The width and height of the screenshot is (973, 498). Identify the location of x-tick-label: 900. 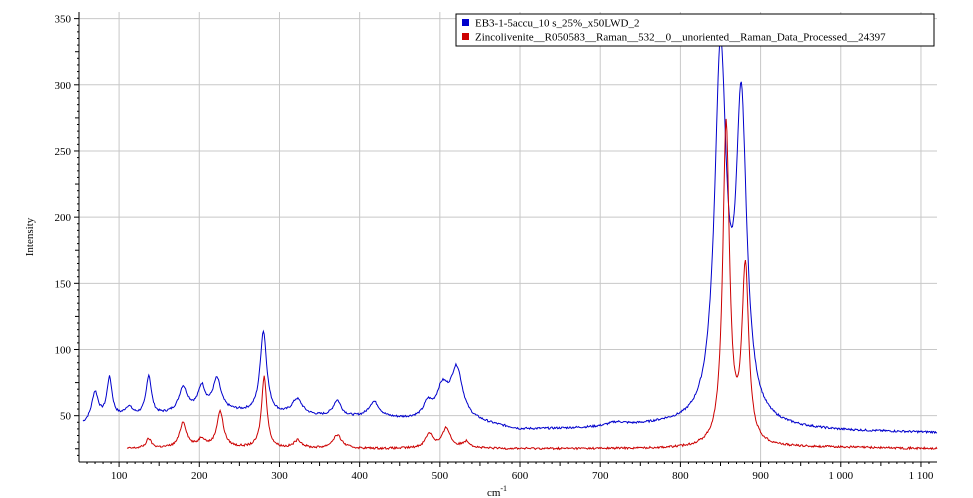
(760, 476).